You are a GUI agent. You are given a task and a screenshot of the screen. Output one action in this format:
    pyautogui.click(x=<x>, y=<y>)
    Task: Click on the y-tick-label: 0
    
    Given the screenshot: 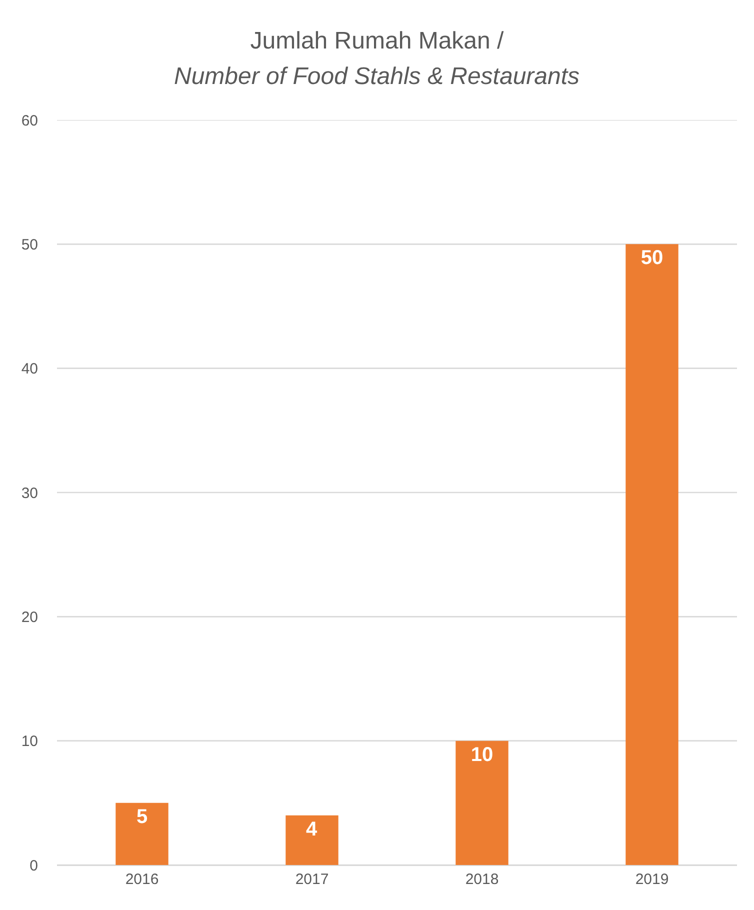 What is the action you would take?
    pyautogui.click(x=34, y=865)
    